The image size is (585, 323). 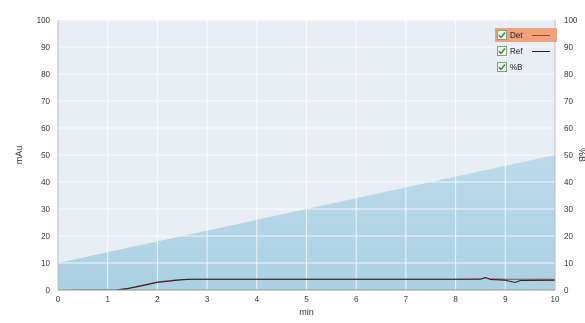 I want to click on x-tick-label: 0, so click(x=58, y=299).